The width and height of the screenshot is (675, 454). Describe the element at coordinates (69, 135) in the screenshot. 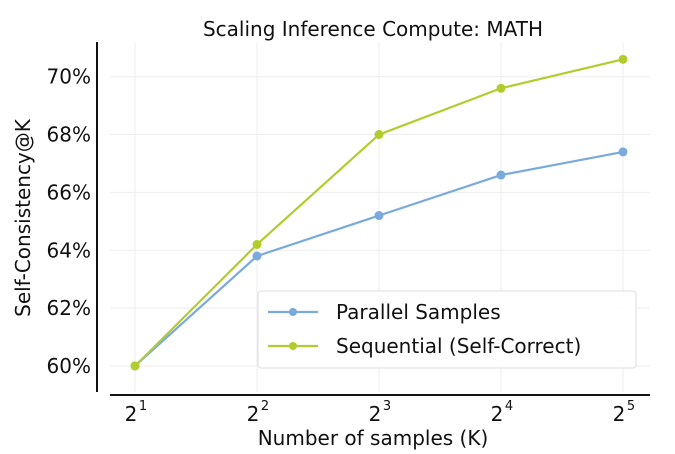

I see `y-tick-label: 68%` at that location.